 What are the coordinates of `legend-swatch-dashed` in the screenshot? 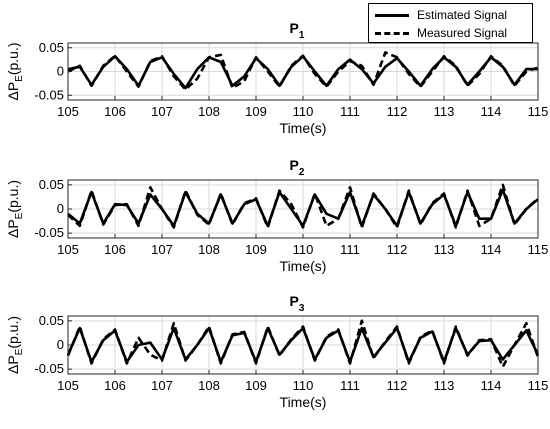 It's located at (392, 33).